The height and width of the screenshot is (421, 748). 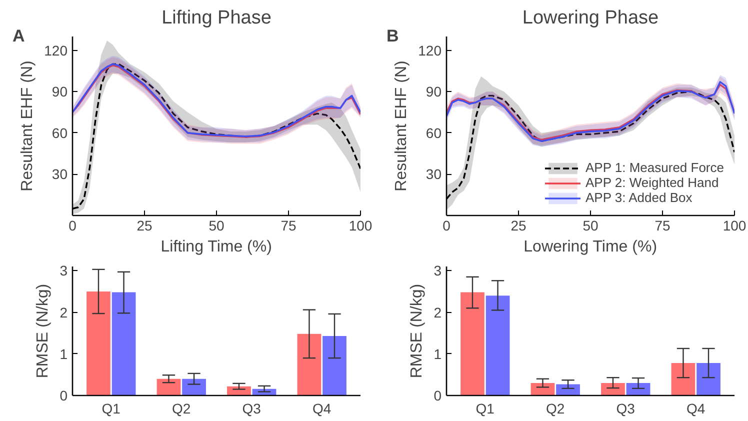 I want to click on legend-label: APP 3: Added Box, so click(x=639, y=197).